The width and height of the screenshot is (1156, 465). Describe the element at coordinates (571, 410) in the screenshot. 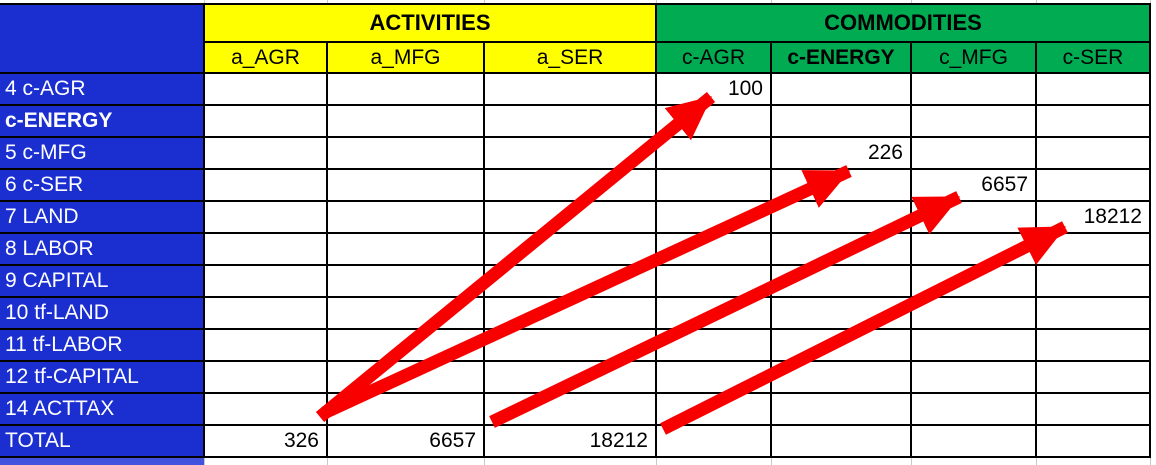

I see `cell-a_SER-14-ACTTAX` at that location.